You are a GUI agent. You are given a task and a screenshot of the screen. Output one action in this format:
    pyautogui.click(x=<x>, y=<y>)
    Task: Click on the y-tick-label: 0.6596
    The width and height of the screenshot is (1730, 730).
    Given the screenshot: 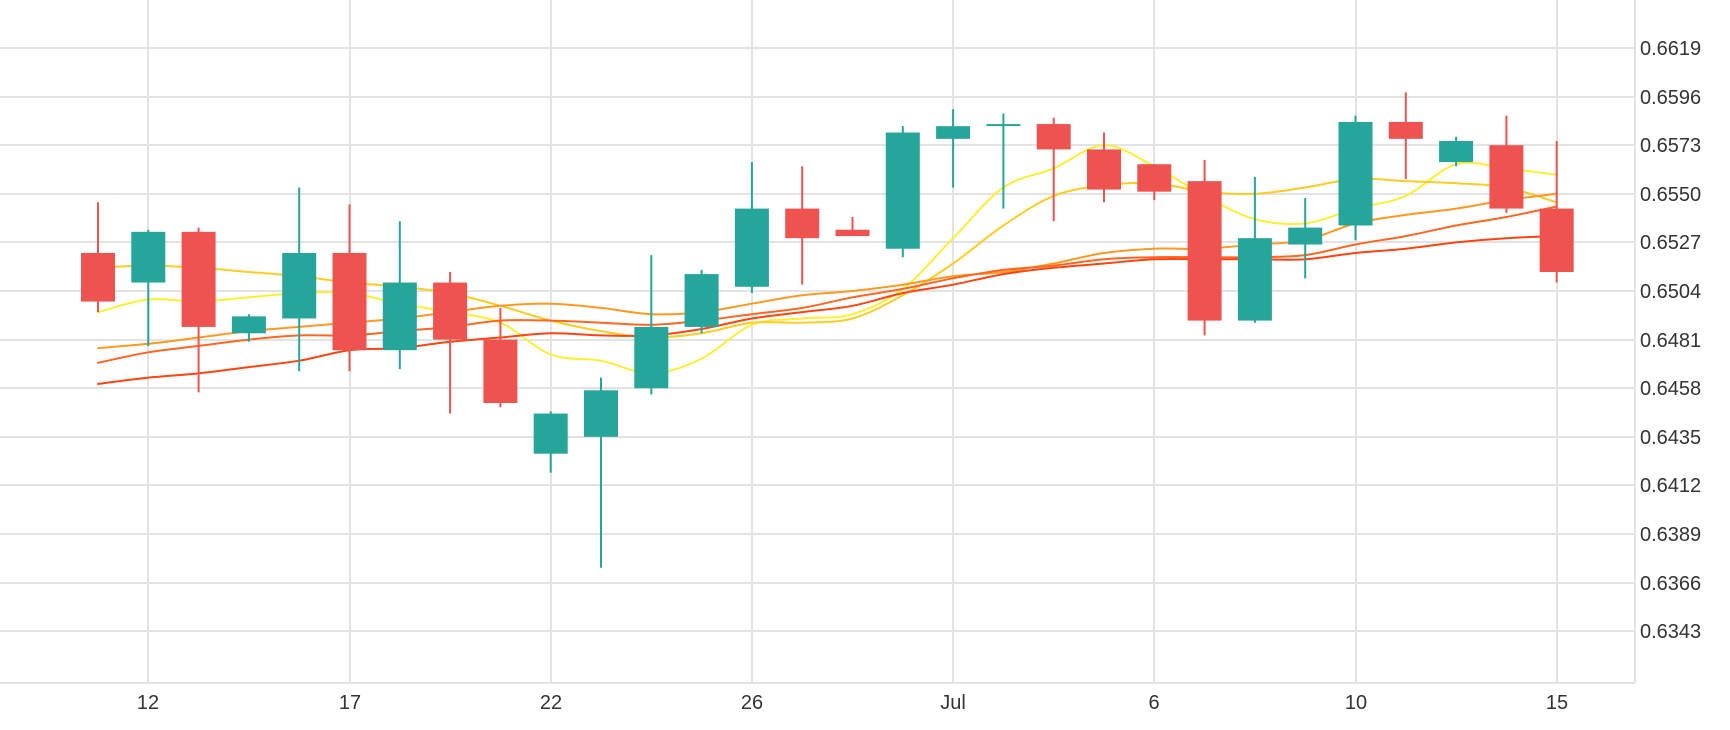 What is the action you would take?
    pyautogui.click(x=1670, y=98)
    